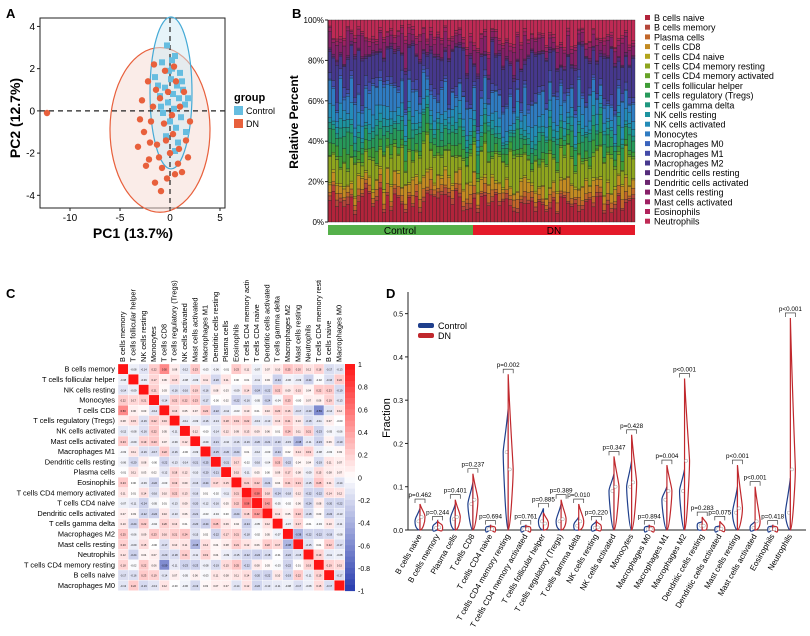 Image resolution: width=810 pixels, height=636 pixels. What do you see at coordinates (160, 98) in the screenshot?
I see `pca-point-dn` at bounding box center [160, 98].